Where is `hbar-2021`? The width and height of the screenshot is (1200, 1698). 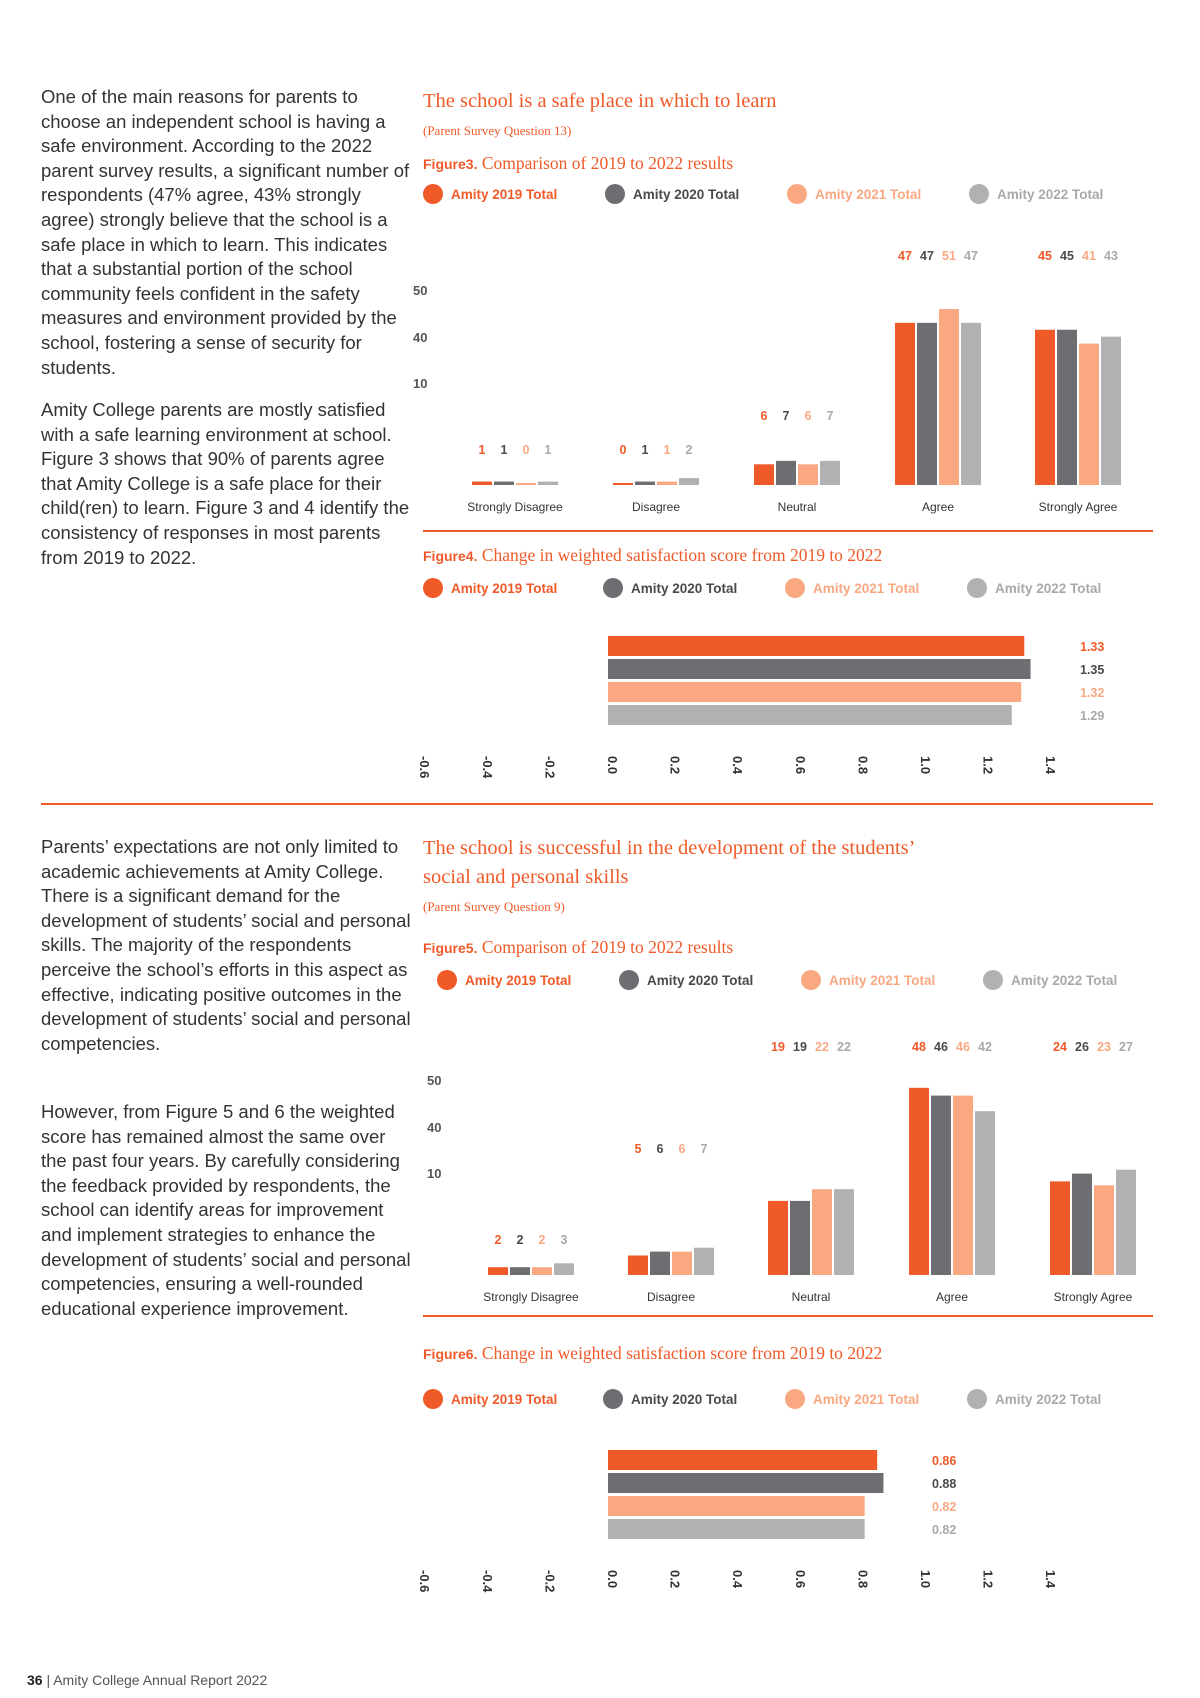
hbar-2021 is located at coordinates (736, 1506).